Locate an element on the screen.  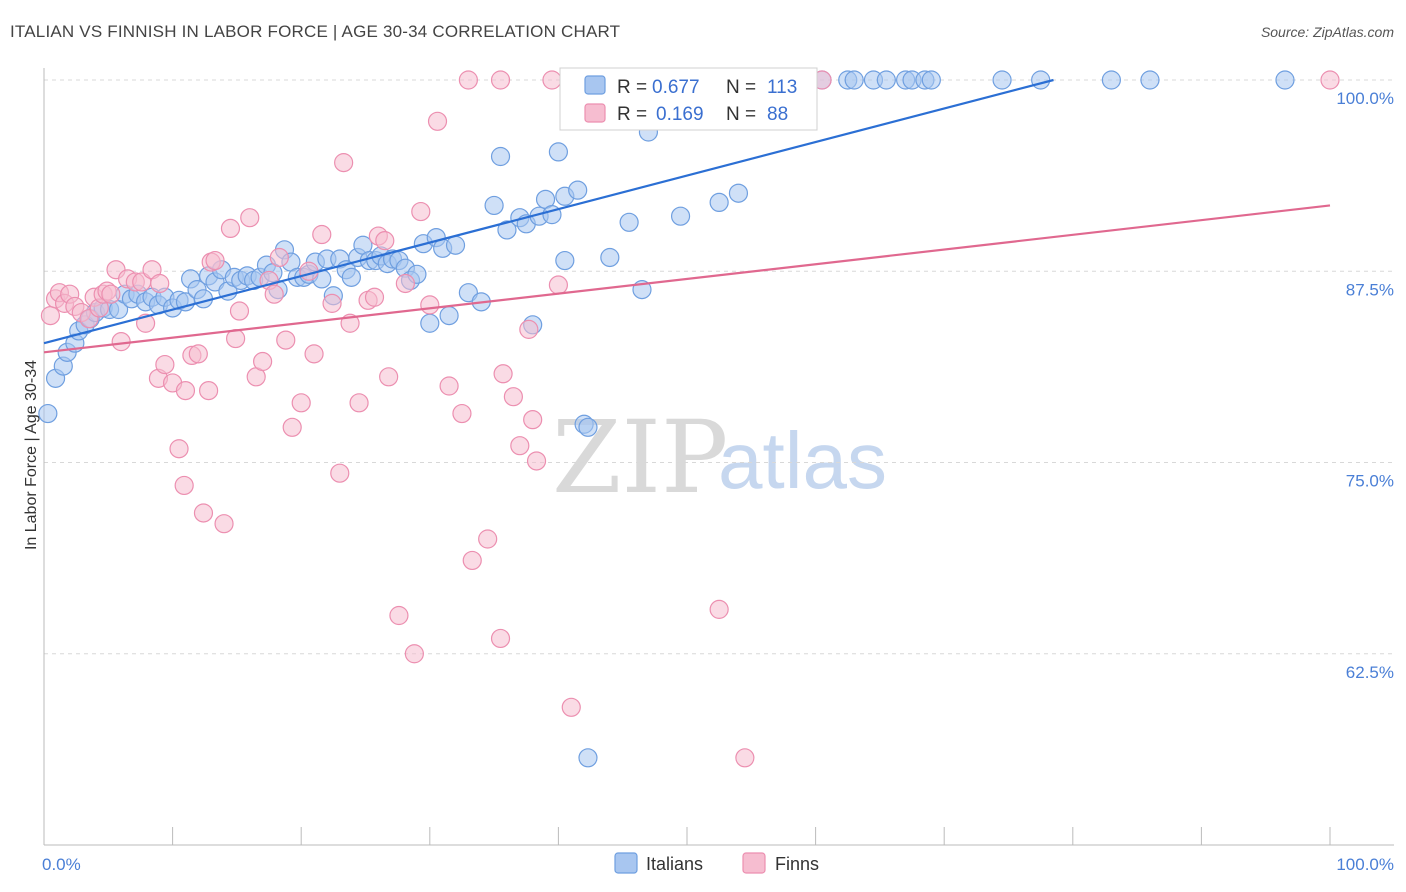
y-tick-label: 100.0% is located at coordinates (1365, 98).